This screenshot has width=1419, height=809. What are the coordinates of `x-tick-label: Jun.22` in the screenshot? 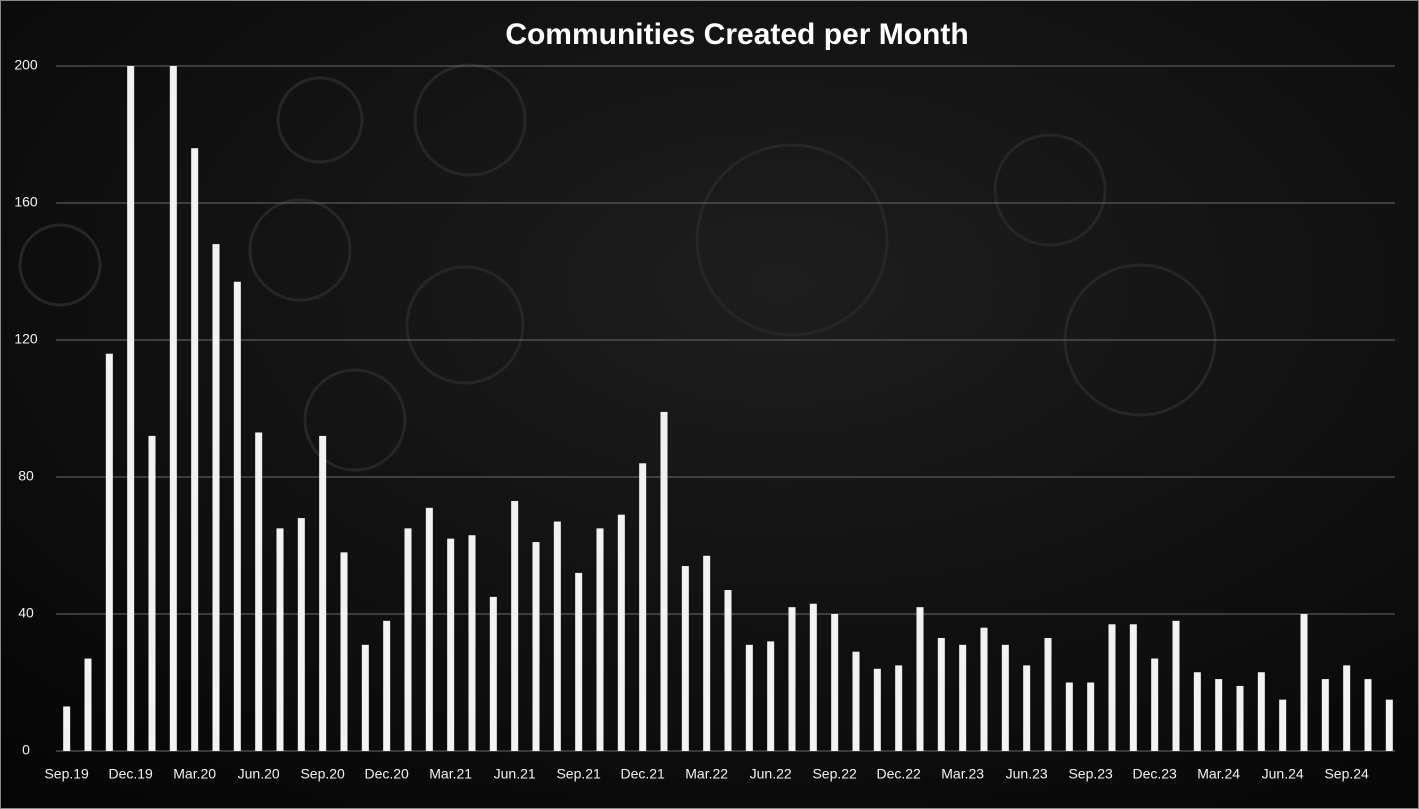 It's located at (771, 774).